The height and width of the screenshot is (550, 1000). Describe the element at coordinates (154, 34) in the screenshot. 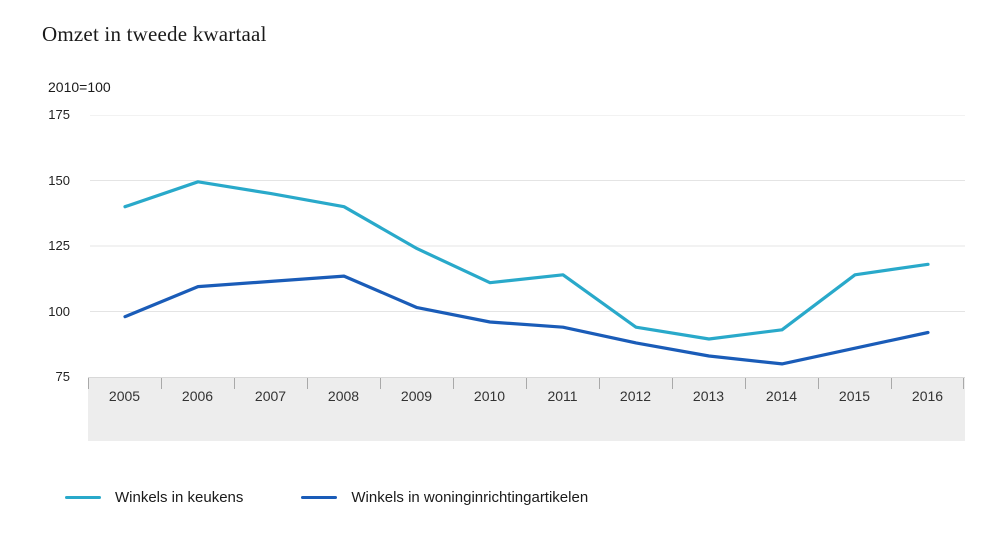

I see `chart-title: Omzet in tweede kwartaal` at that location.